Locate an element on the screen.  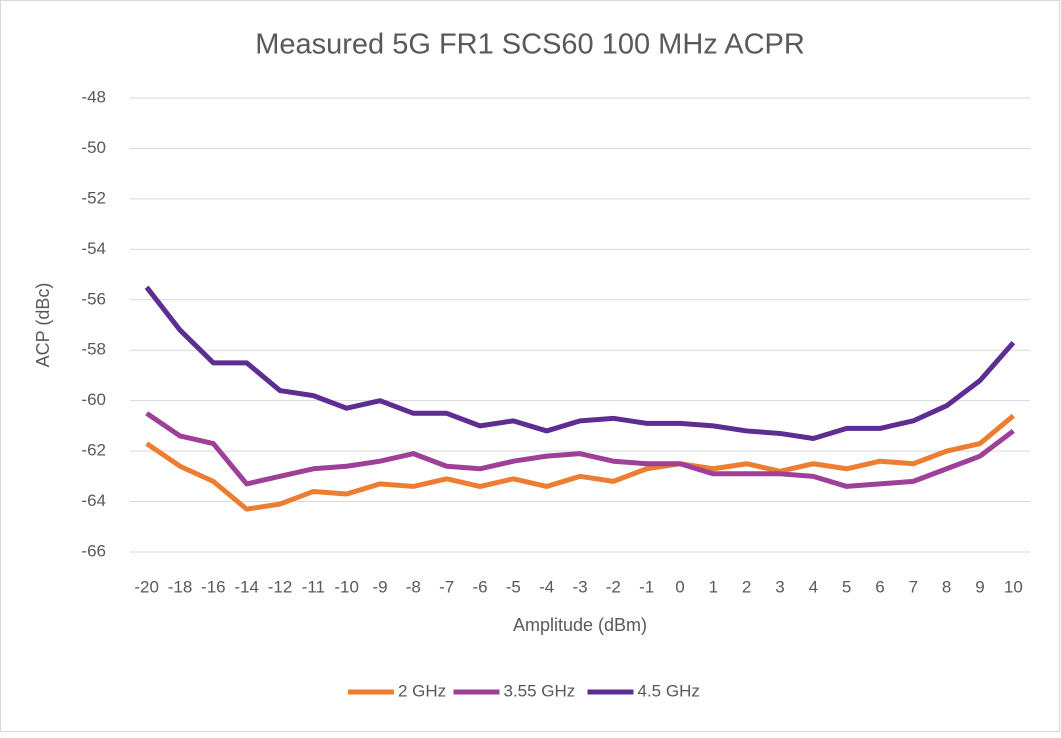
chart-title: Measured 5G FR1 SCS60 100 MHz ACPR is located at coordinates (530, 45).